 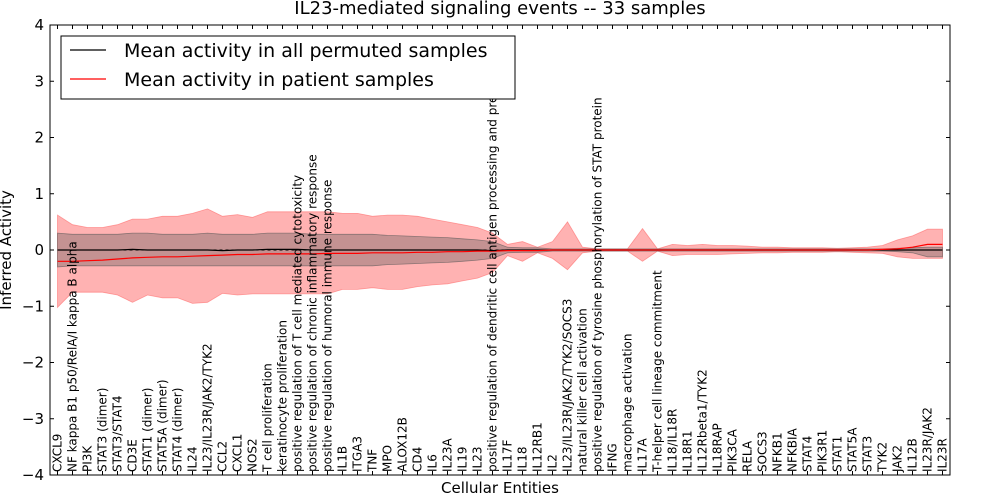 What do you see at coordinates (103, 430) in the screenshot?
I see `x-tick-label: STAT3 (dimer)` at bounding box center [103, 430].